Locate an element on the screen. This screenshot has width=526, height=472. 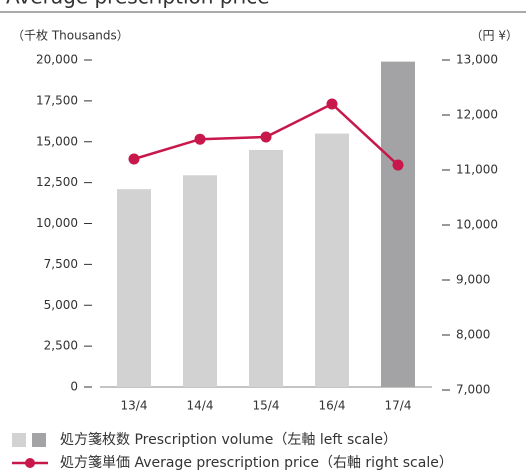
y2-tick-label: 8,000 is located at coordinates (473, 335).